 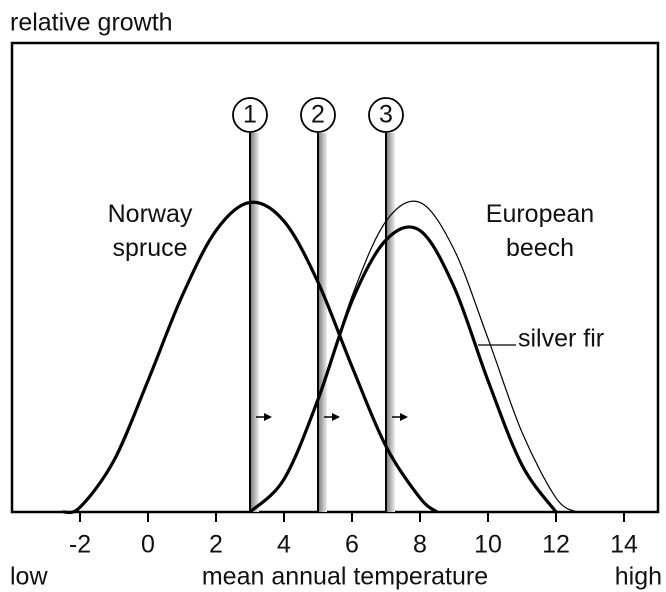 I want to click on x-tick-label: 12, so click(x=556, y=545).